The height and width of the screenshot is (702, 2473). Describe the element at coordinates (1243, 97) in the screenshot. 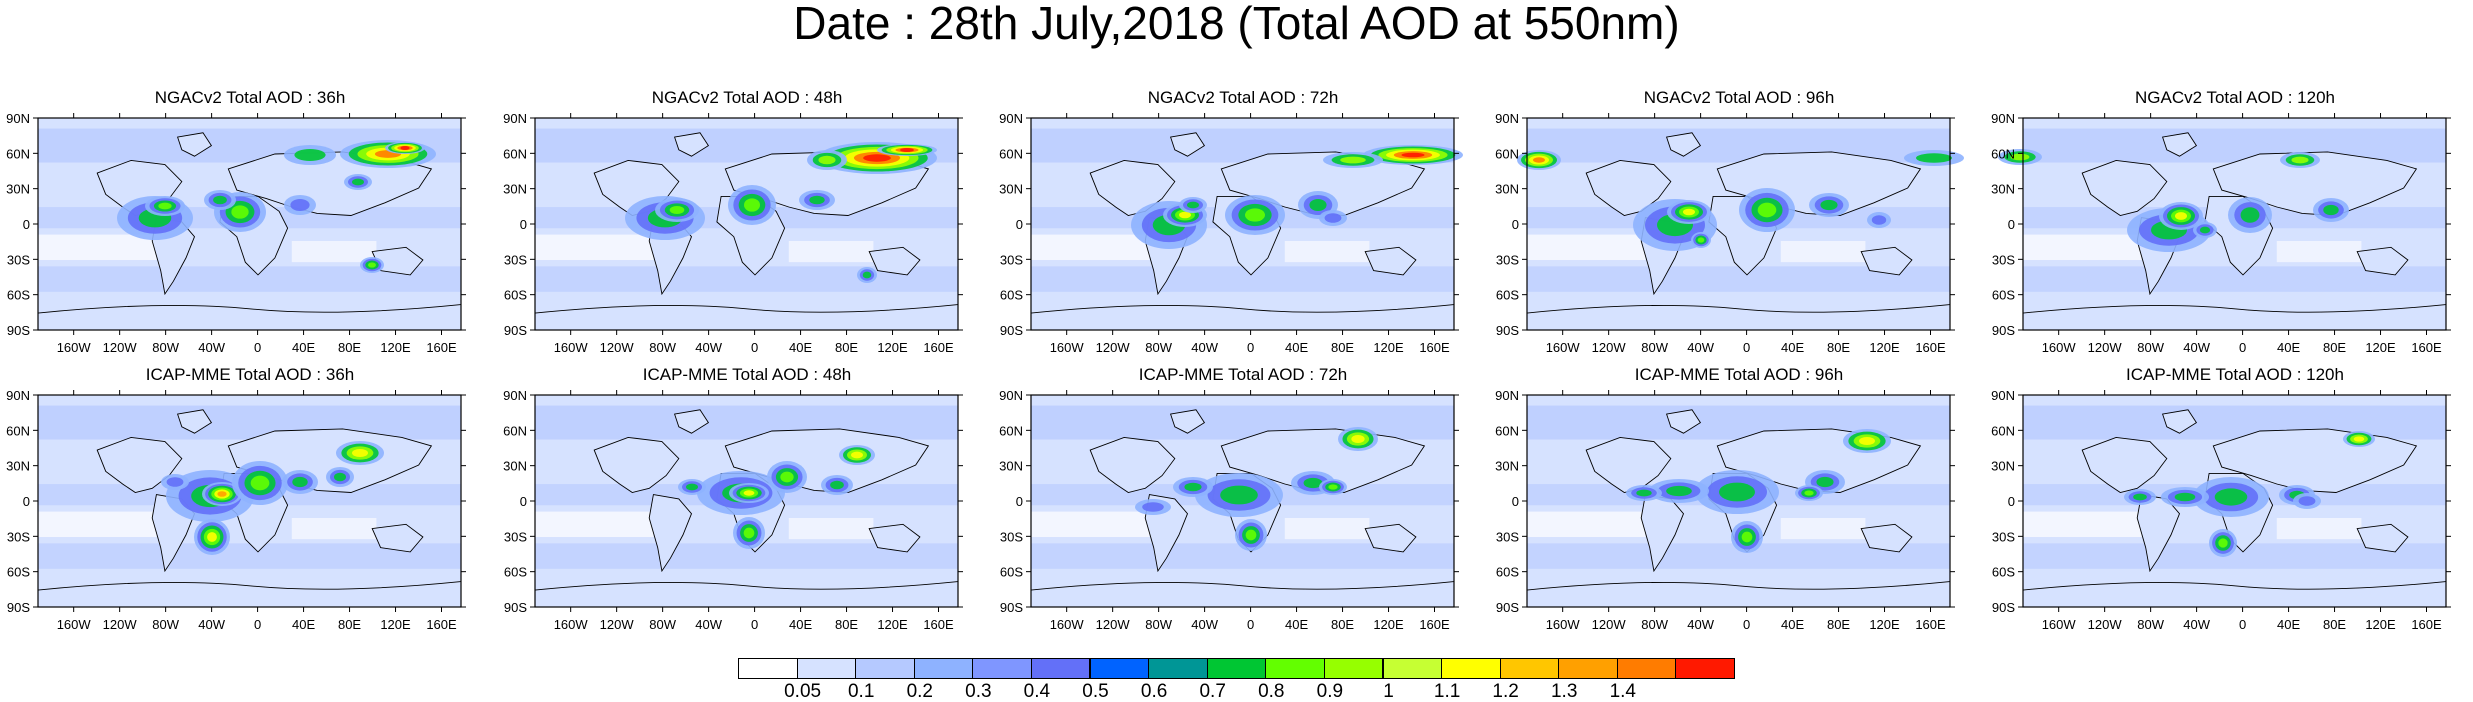

I see `panel-title: NGACv2 Total AOD : 72h` at that location.